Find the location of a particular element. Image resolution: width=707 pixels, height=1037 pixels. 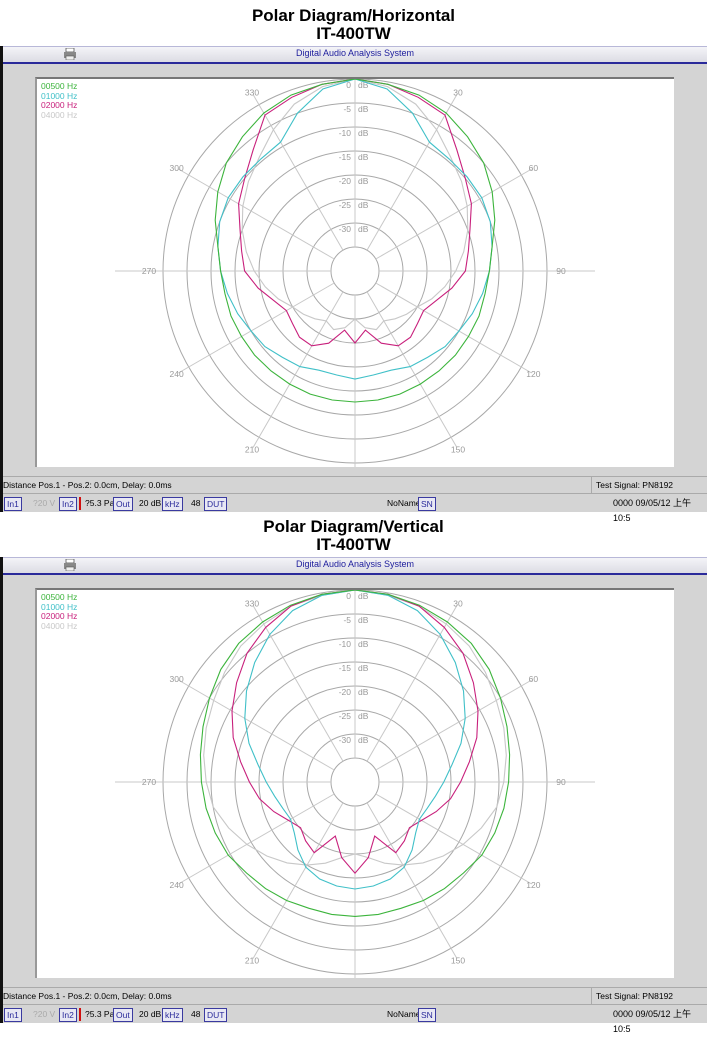

out-value: 20 dB is located at coordinates (150, 503).